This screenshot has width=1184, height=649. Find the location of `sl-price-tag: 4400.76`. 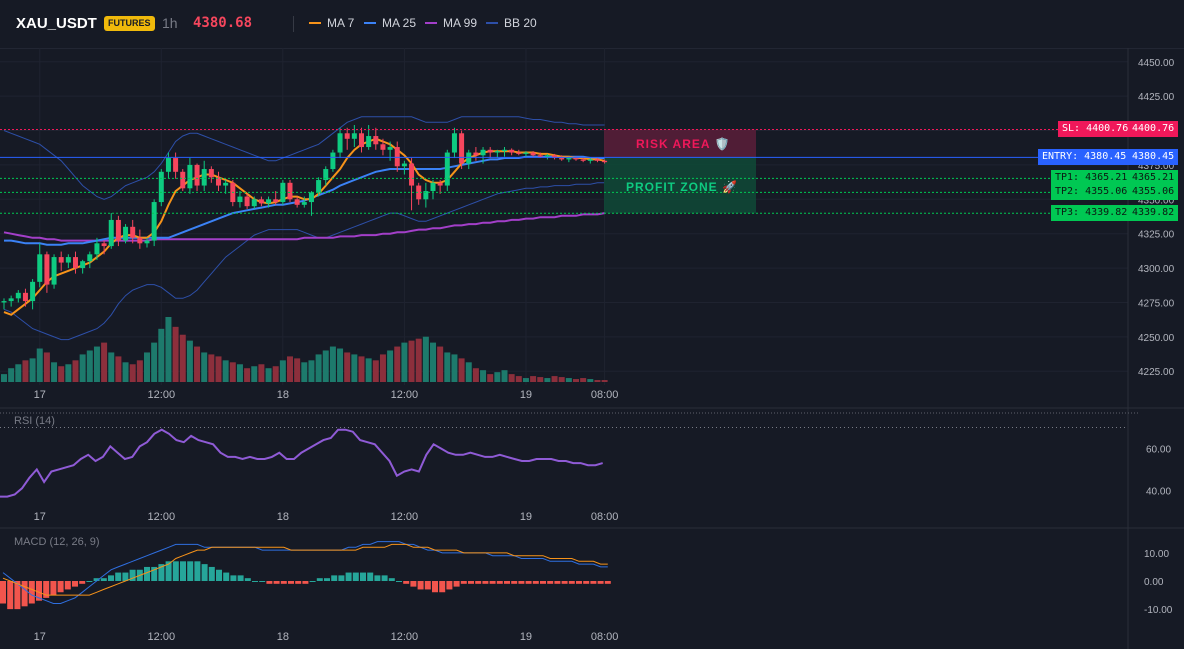

sl-price-tag: 4400.76 is located at coordinates (1153, 129).